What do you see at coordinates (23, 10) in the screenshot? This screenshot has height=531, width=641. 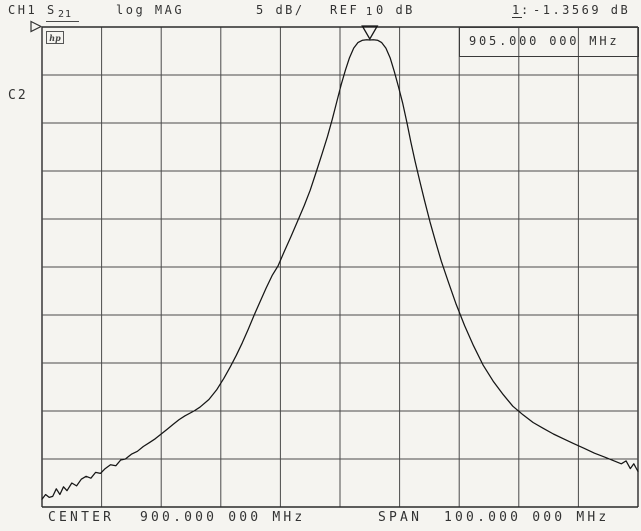 I see `channel-label: CH1` at bounding box center [23, 10].